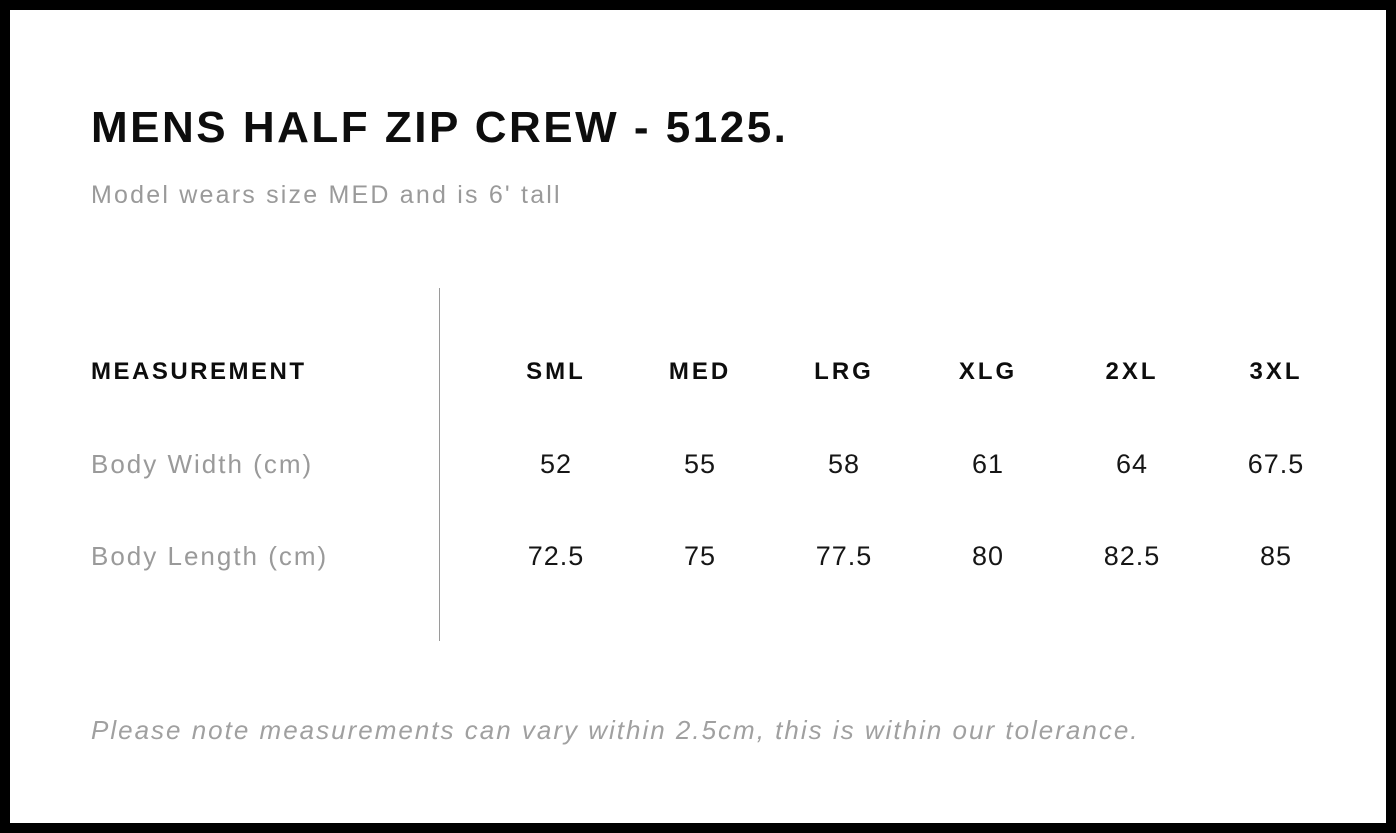 The image size is (1396, 833). Describe the element at coordinates (1132, 555) in the screenshot. I see `size-value: 82.5` at that location.